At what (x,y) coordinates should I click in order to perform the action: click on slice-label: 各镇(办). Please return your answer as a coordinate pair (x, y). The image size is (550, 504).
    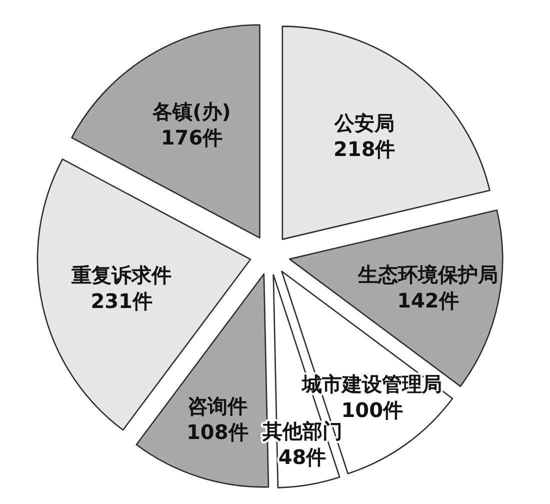
    Looking at the image, I should click on (191, 112).